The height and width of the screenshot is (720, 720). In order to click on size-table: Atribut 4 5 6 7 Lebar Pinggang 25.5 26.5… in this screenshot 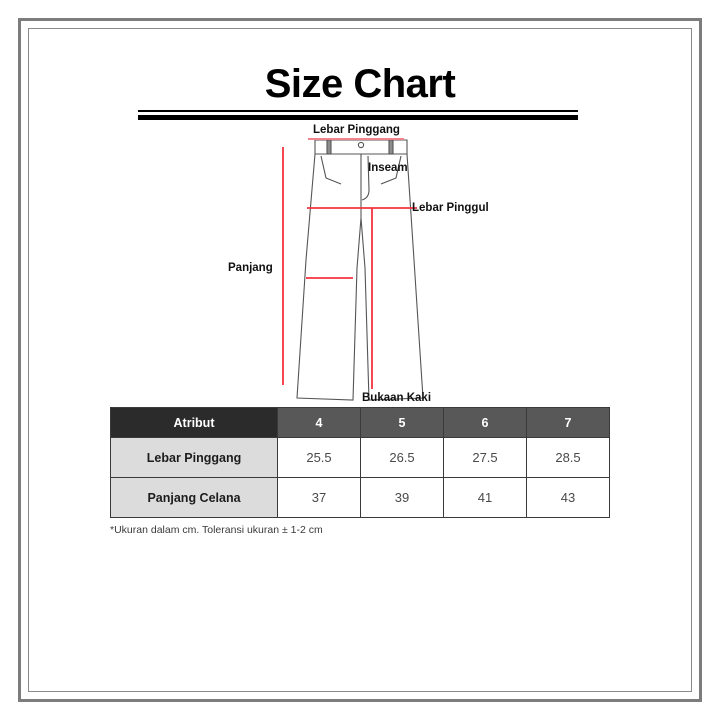, I will do `click(360, 462)`.